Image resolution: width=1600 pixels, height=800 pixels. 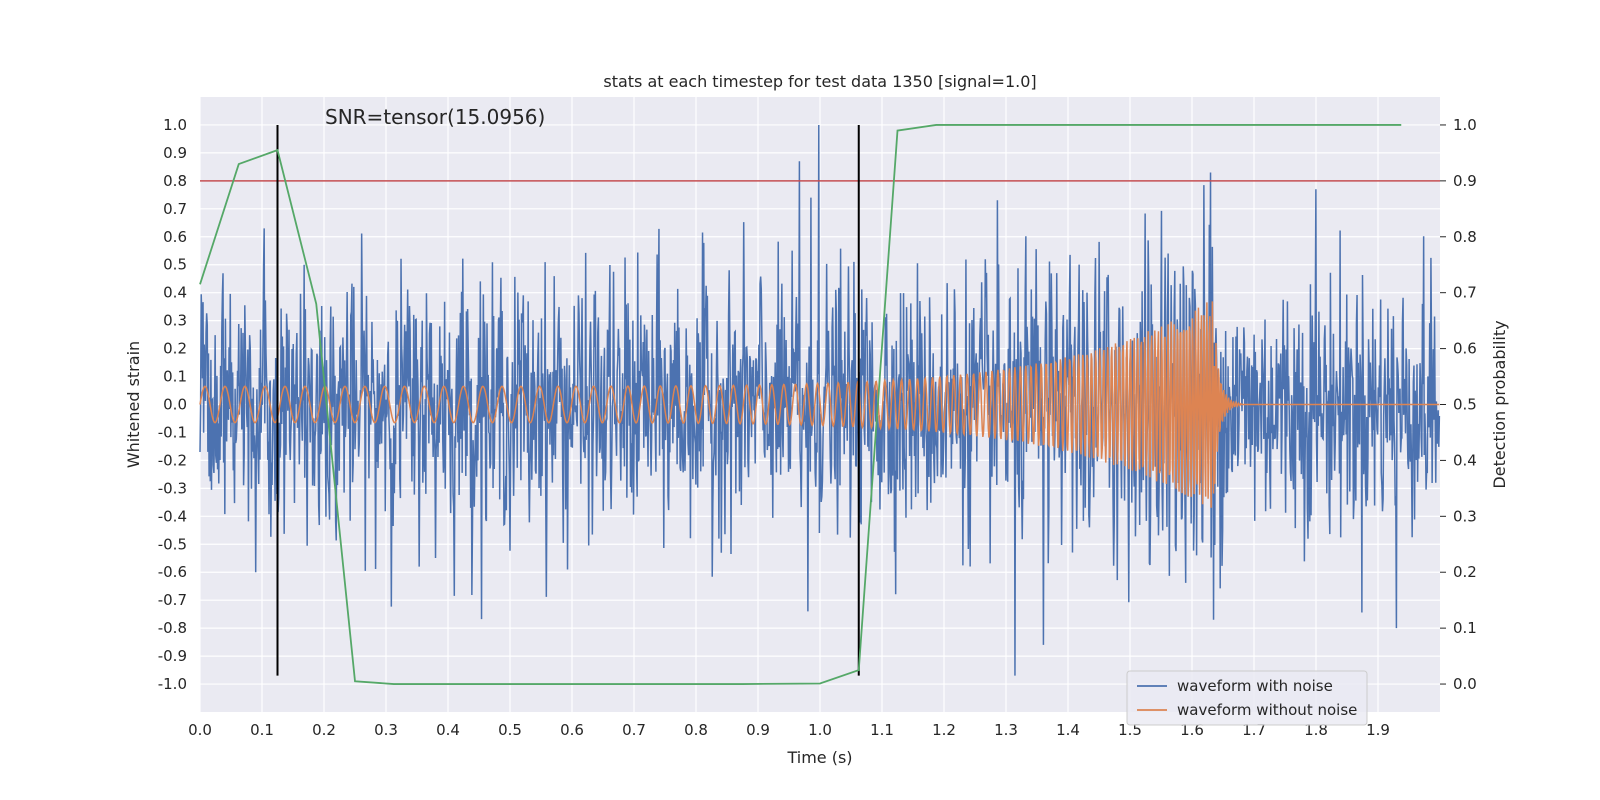 What do you see at coordinates (882, 730) in the screenshot?
I see `x-tick-label: 1.1` at bounding box center [882, 730].